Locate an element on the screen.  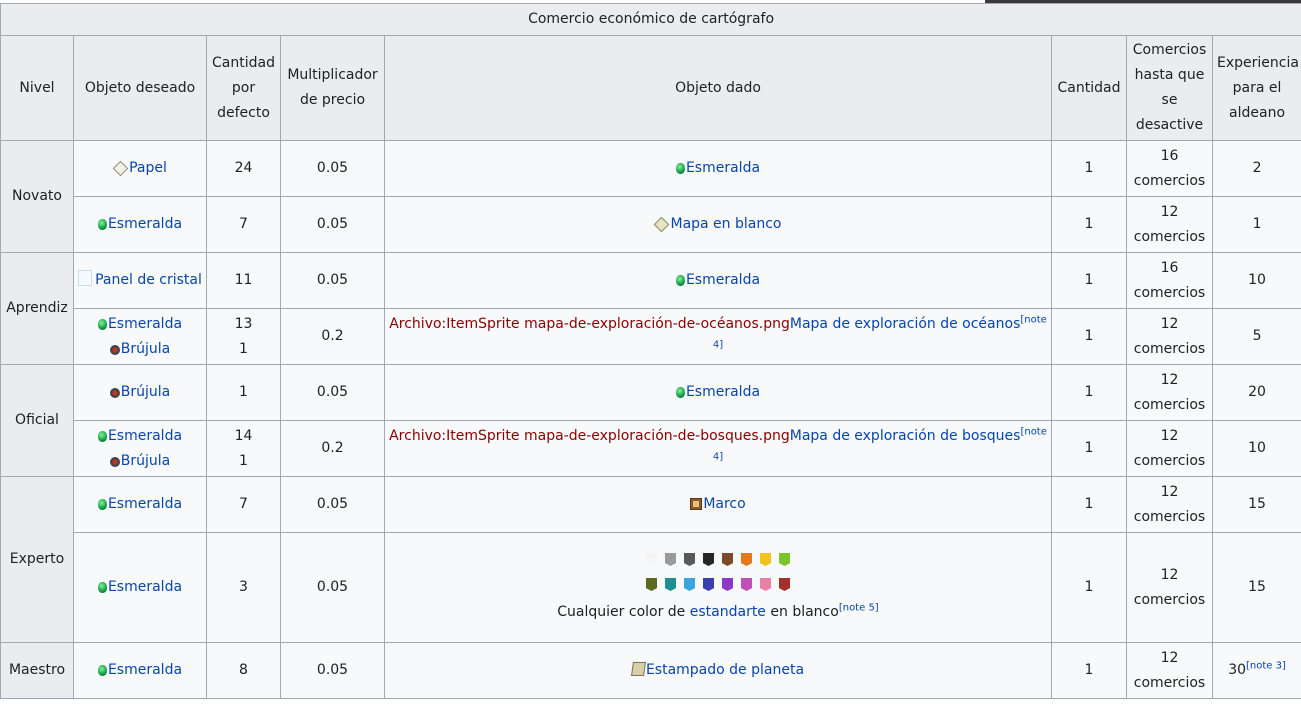
link-panel-de-cristal: Panel de cristal is located at coordinates (148, 280).